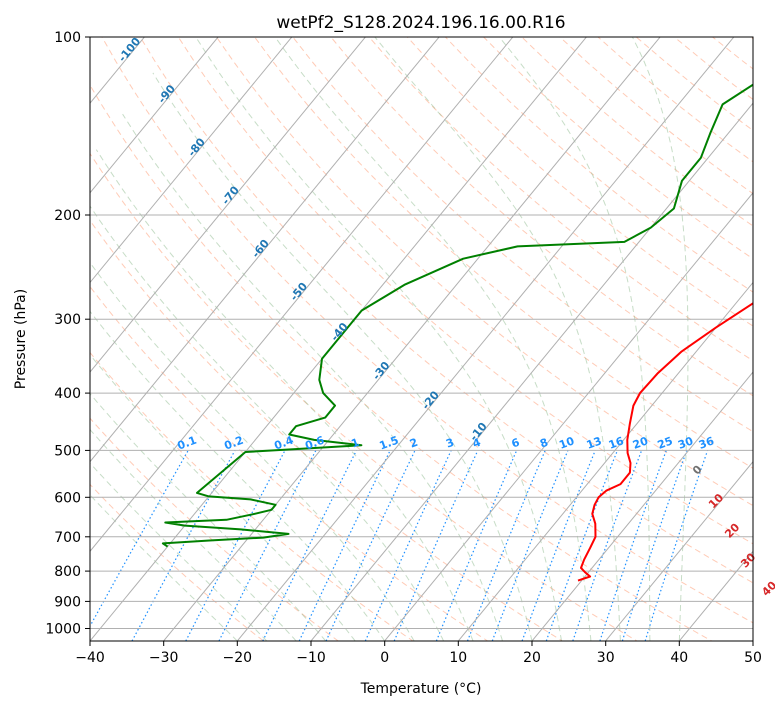 The width and height of the screenshot is (775, 712). I want to click on isotherm-label: -40, so click(339, 332).